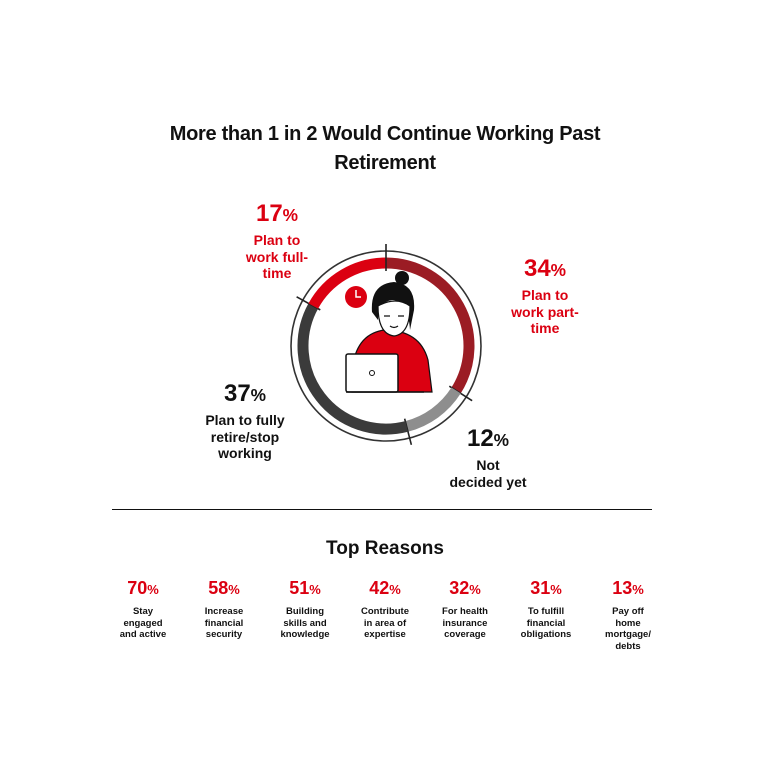 The height and width of the screenshot is (763, 767). What do you see at coordinates (305, 588) in the screenshot?
I see `reason-value: 51%` at bounding box center [305, 588].